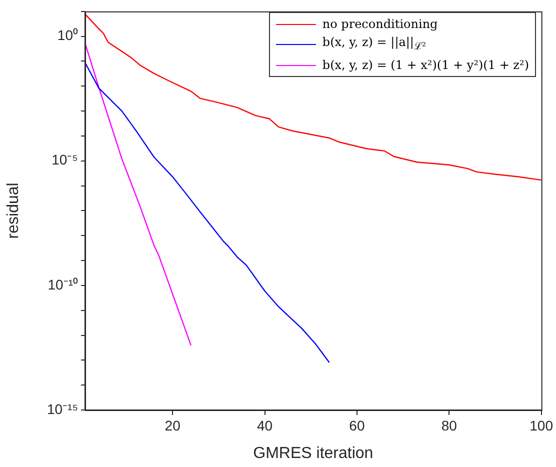 This screenshot has height=467, width=556. What do you see at coordinates (449, 425) in the screenshot?
I see `x-tick-label: 80` at bounding box center [449, 425].